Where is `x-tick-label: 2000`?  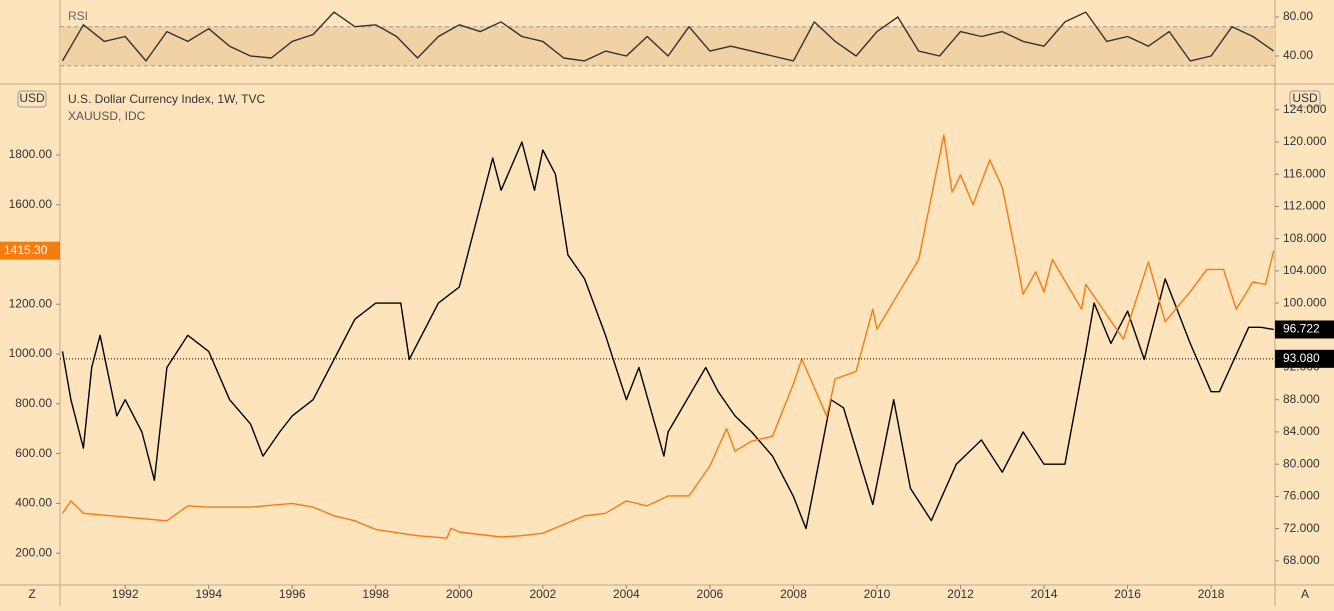
x-tick-label: 2000 is located at coordinates (459, 594).